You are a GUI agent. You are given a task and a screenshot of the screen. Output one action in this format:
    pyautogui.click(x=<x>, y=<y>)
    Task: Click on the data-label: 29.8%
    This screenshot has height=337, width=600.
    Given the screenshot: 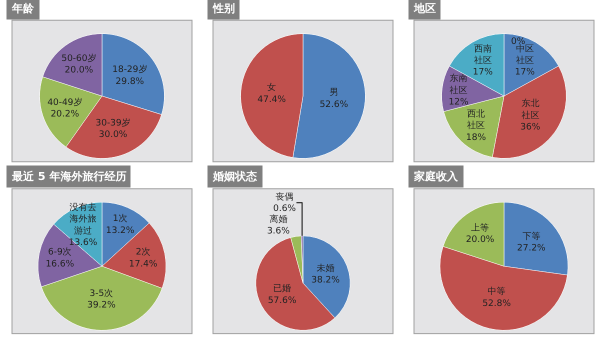 What is the action you would take?
    pyautogui.click(x=130, y=81)
    